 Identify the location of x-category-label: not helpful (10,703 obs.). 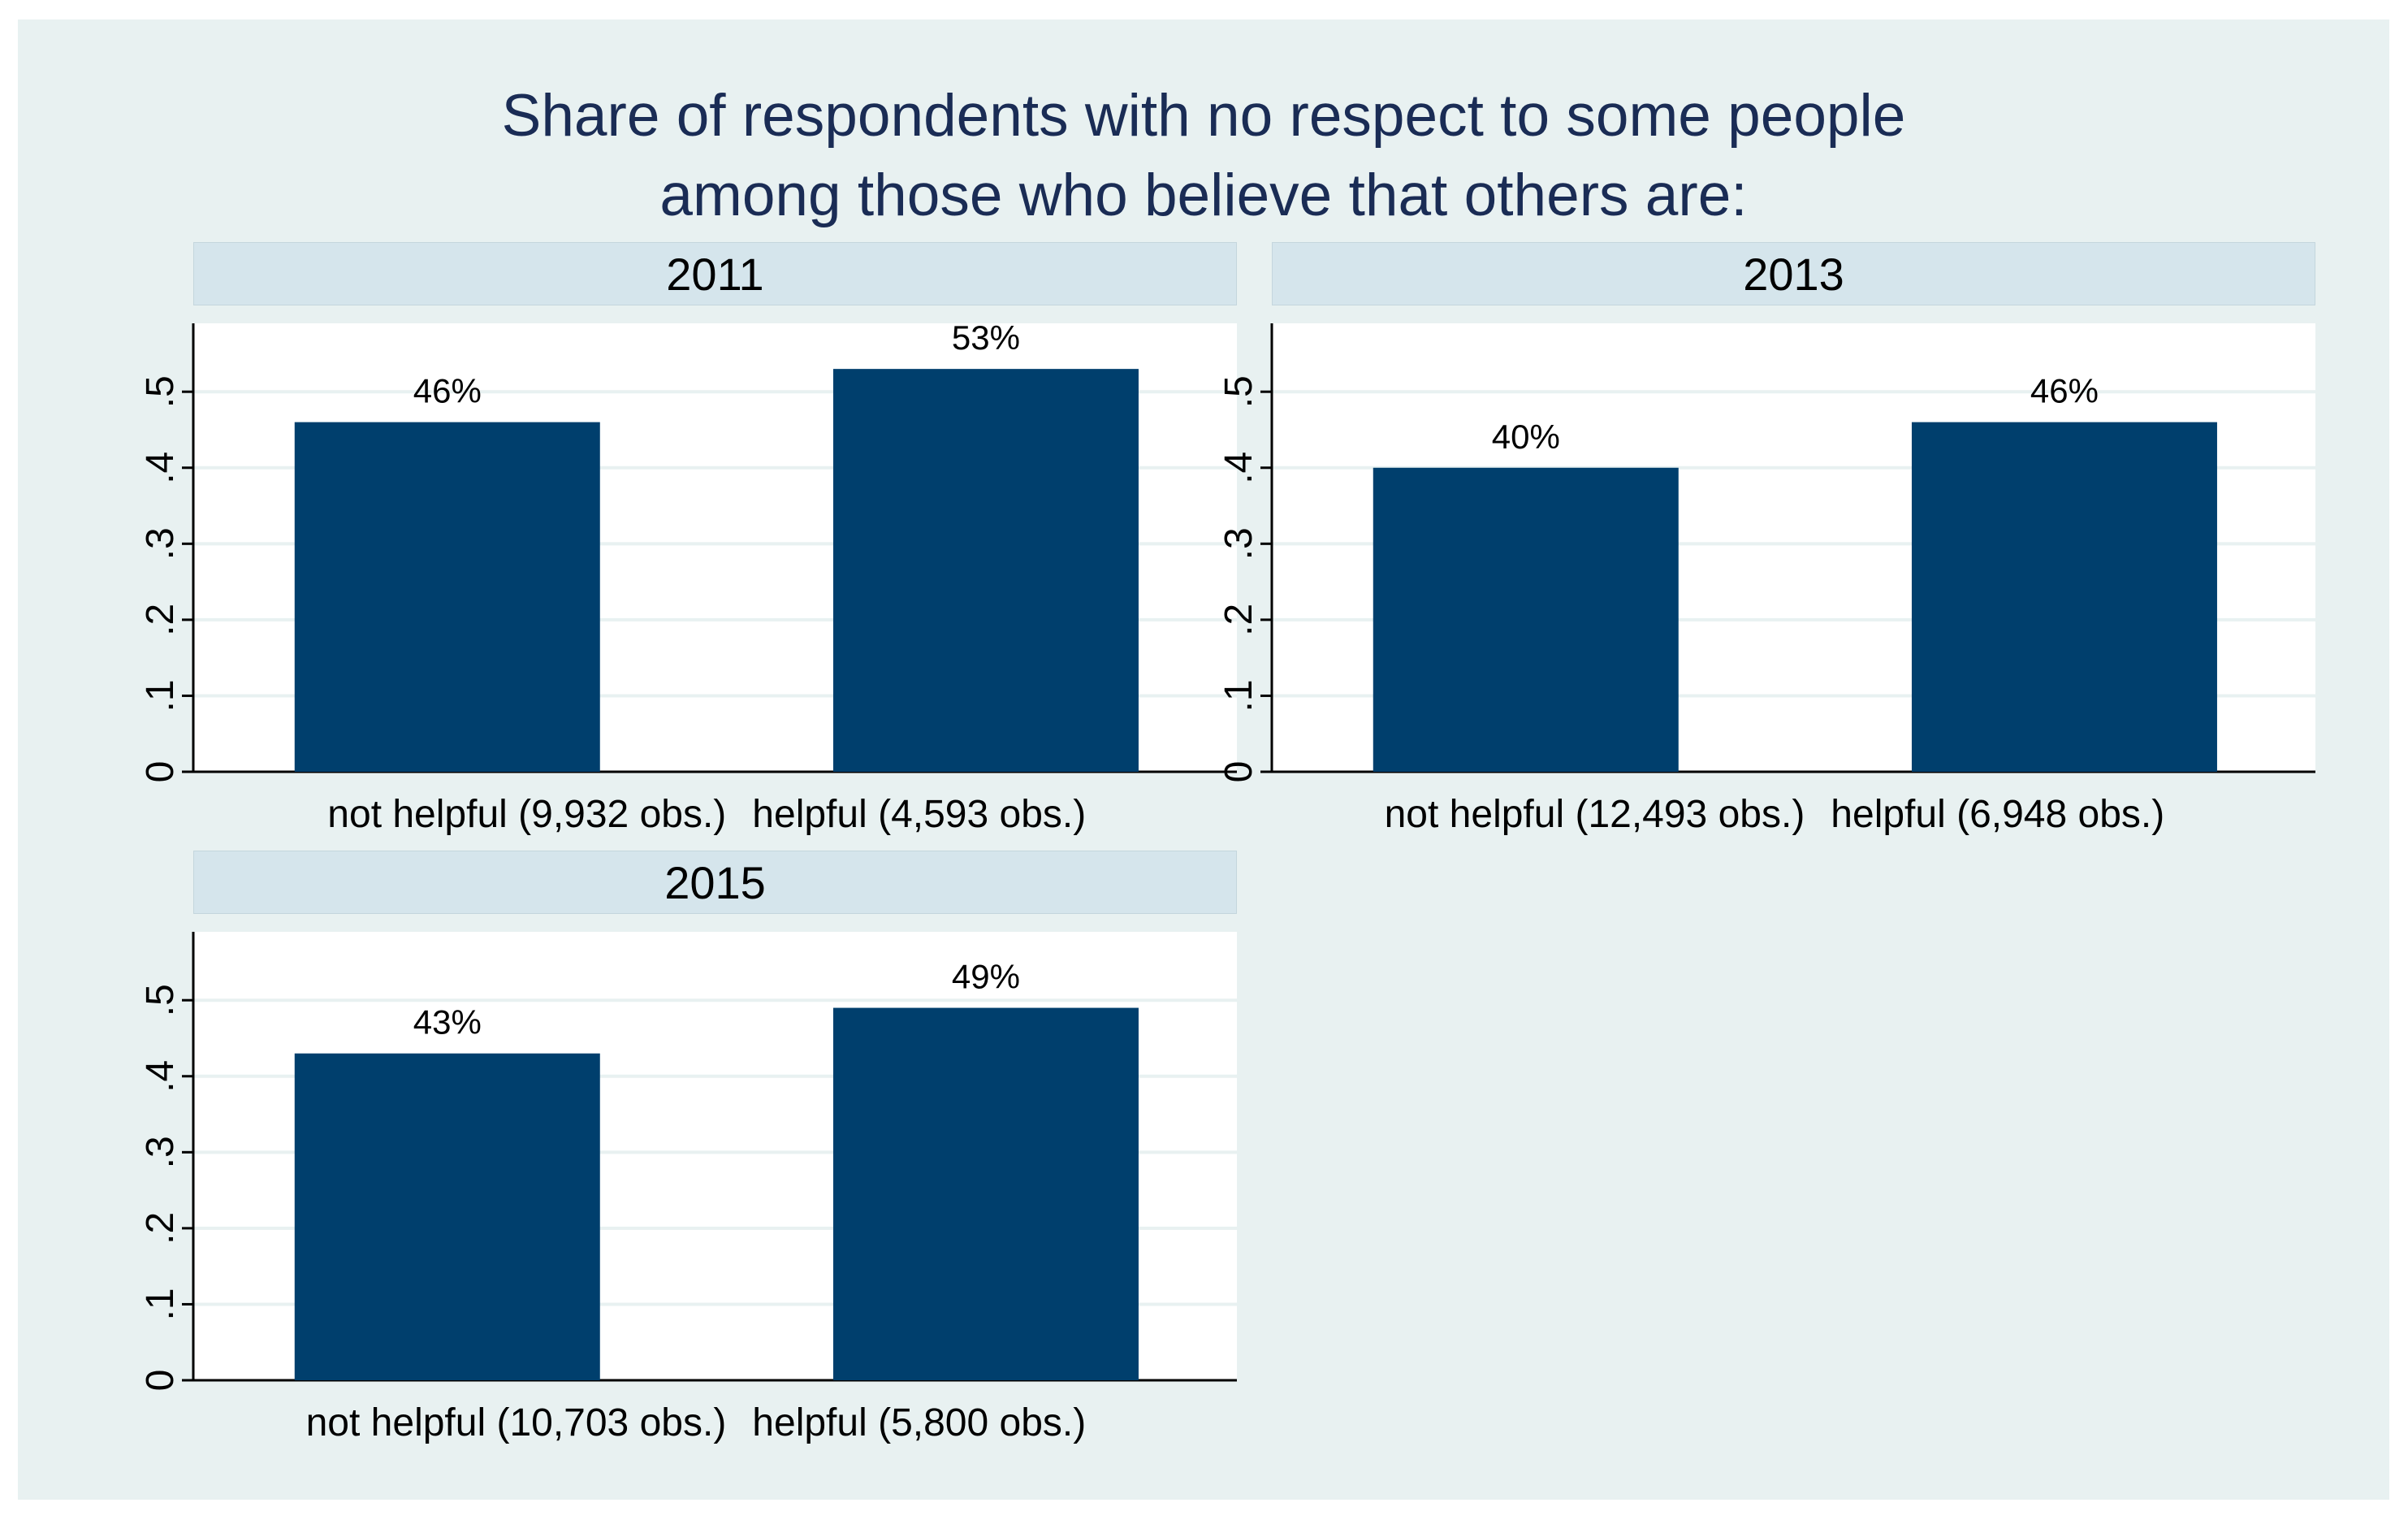
(516, 1423).